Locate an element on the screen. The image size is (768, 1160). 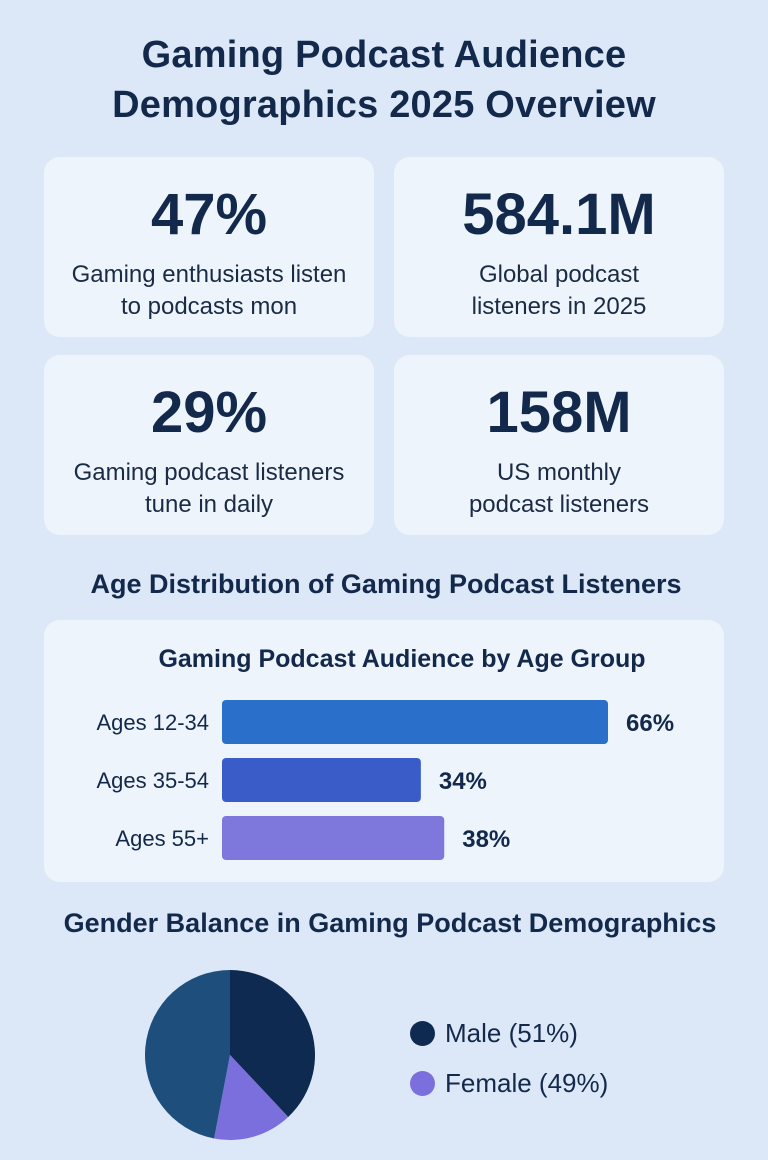
gender-pie-chart-wrap is located at coordinates (230, 1055).